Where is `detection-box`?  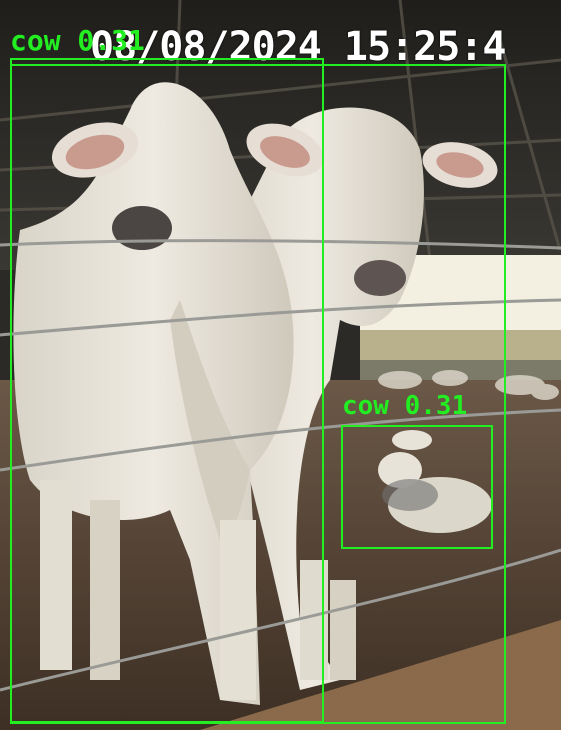
detection-box is located at coordinates (417, 487).